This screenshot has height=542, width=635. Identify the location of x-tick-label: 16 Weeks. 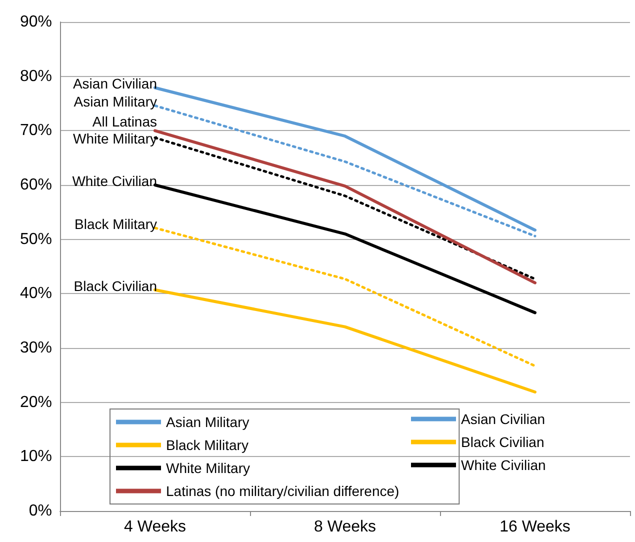
(535, 527).